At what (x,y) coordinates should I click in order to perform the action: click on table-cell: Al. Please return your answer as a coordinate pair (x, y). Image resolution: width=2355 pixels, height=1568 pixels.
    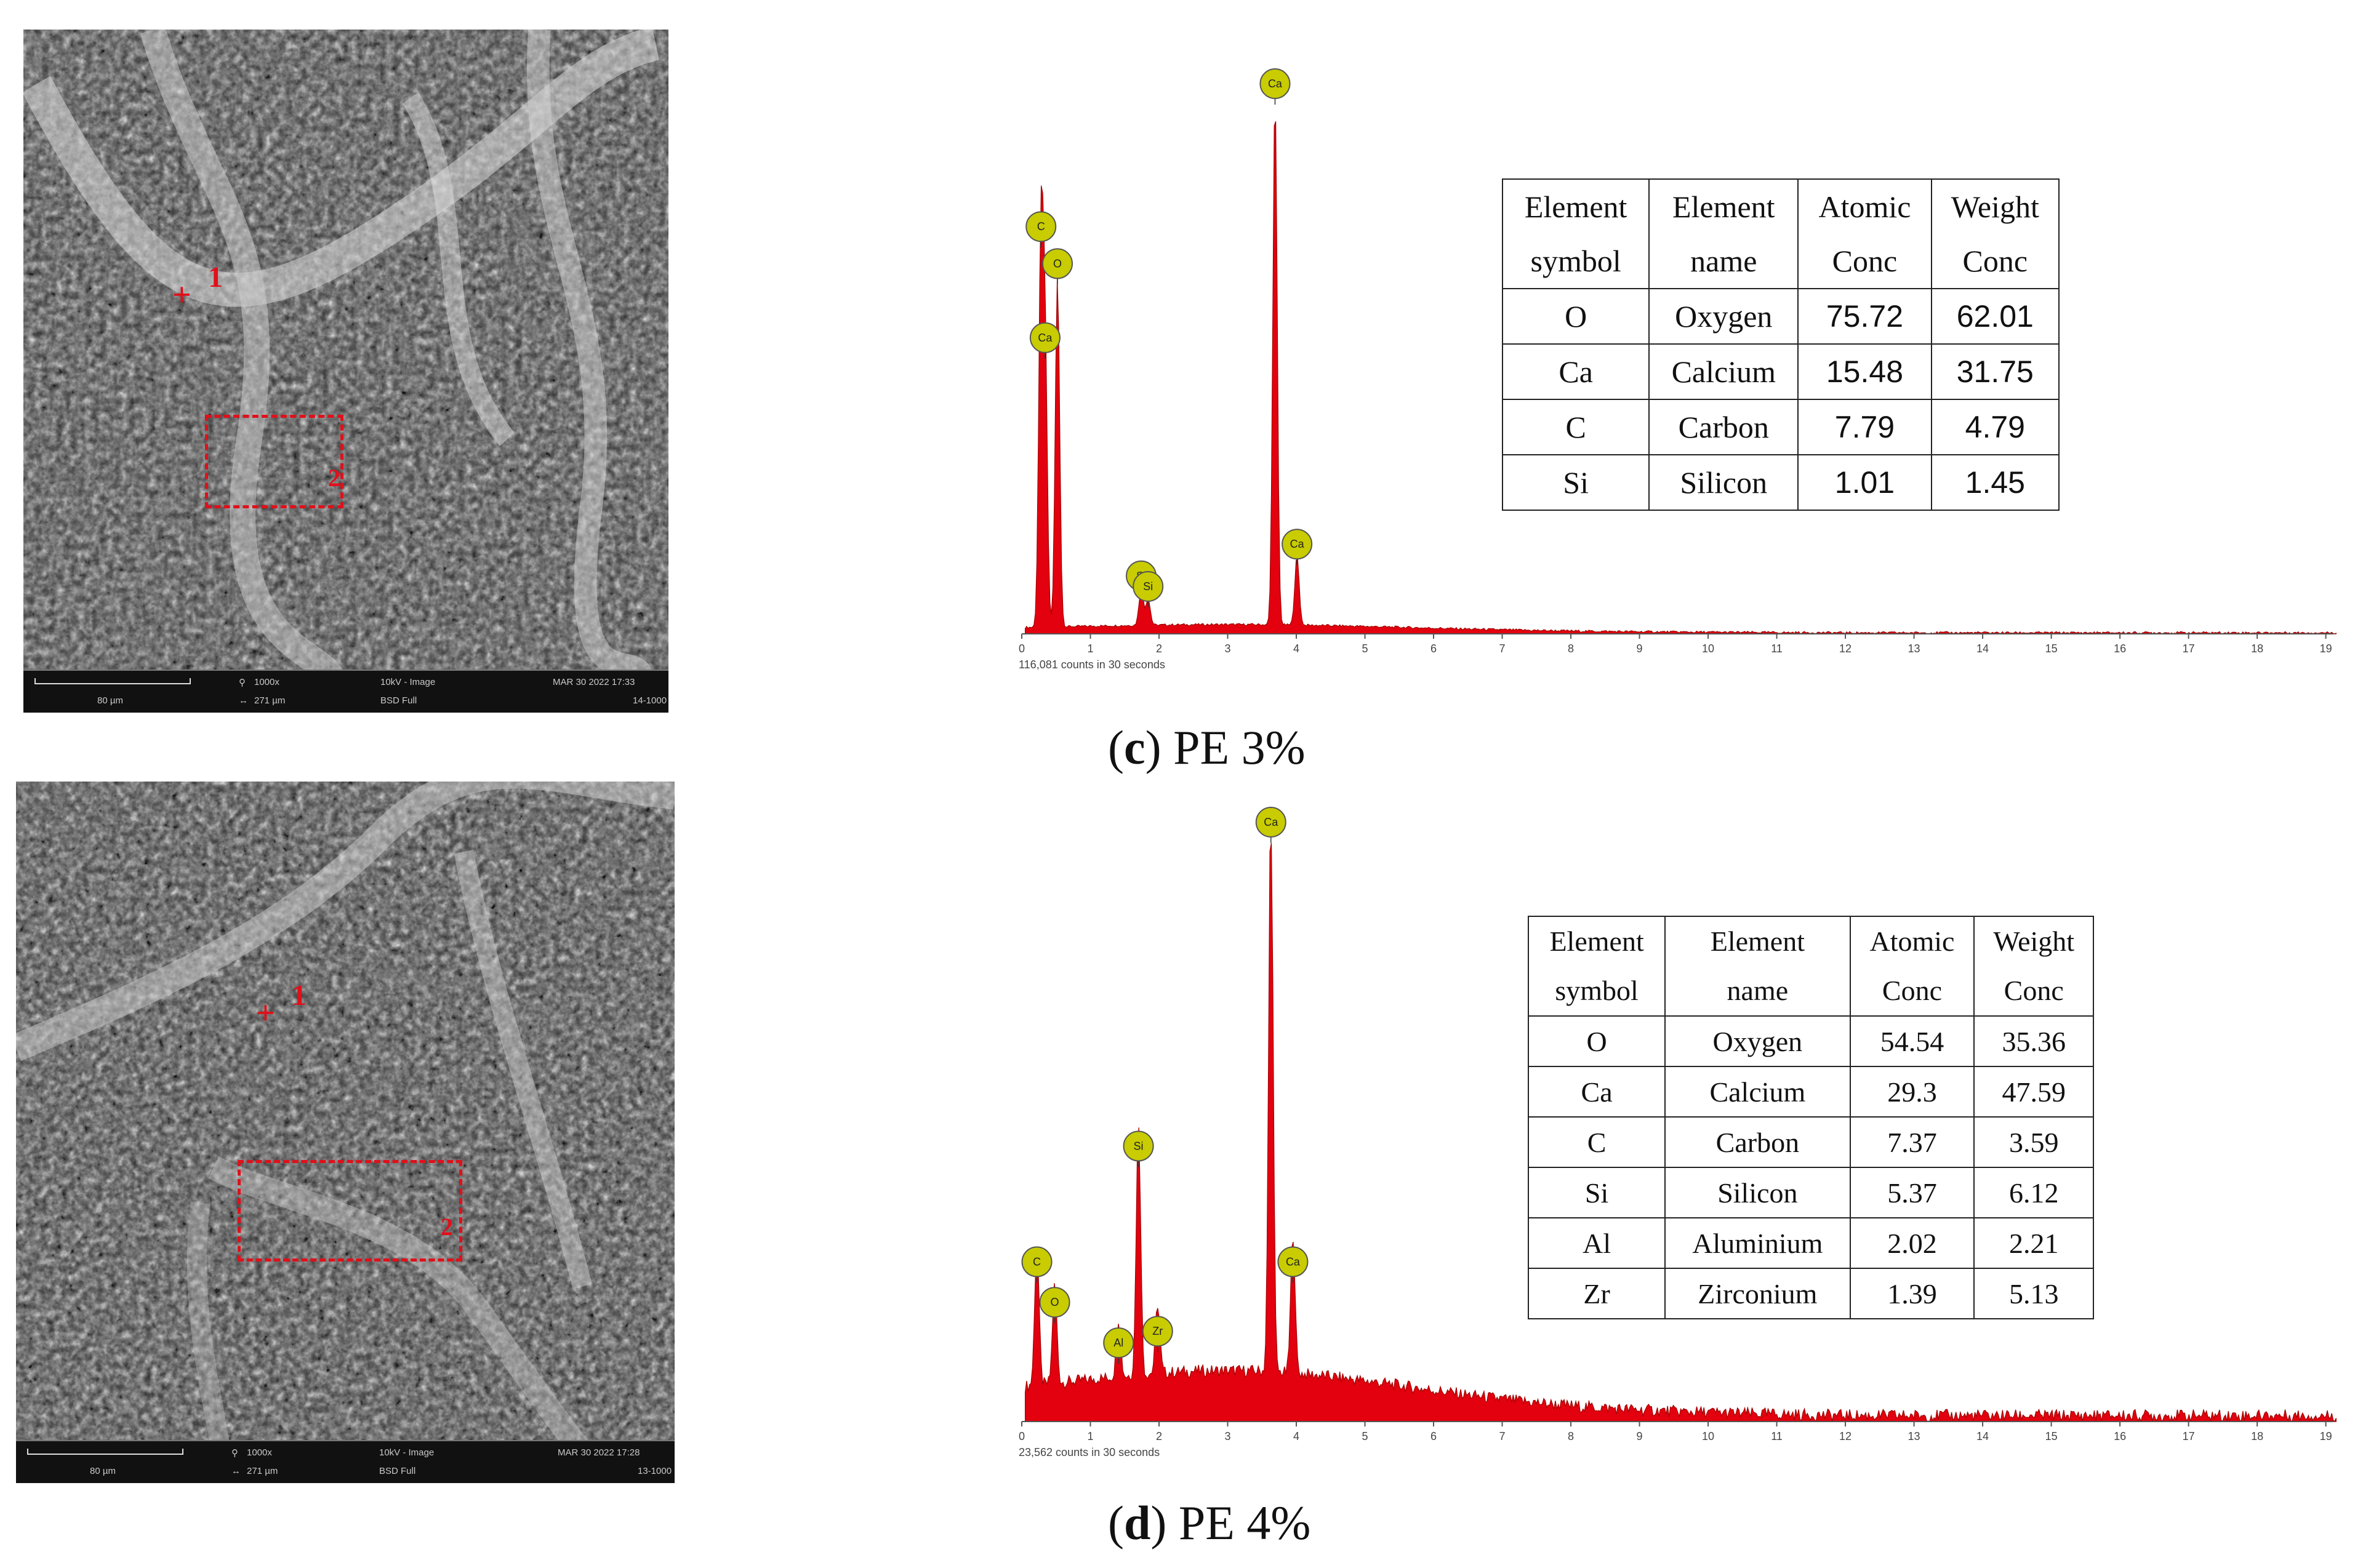
    Looking at the image, I should click on (1597, 1243).